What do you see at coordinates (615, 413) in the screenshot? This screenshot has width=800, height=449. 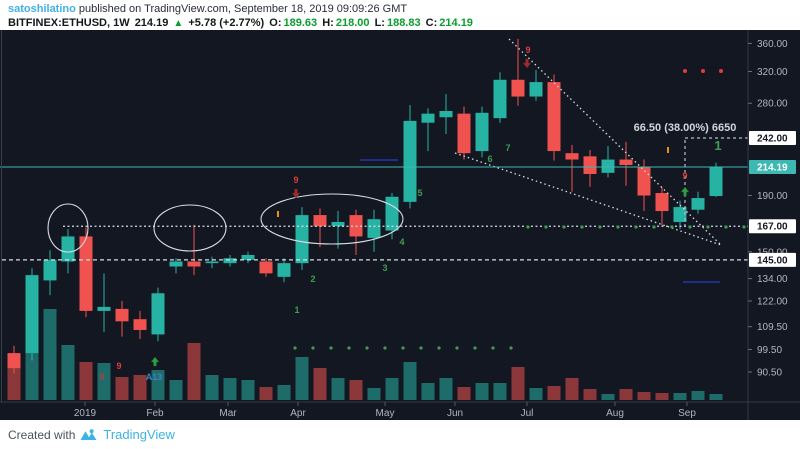 I see `time-tick-label: Aug` at bounding box center [615, 413].